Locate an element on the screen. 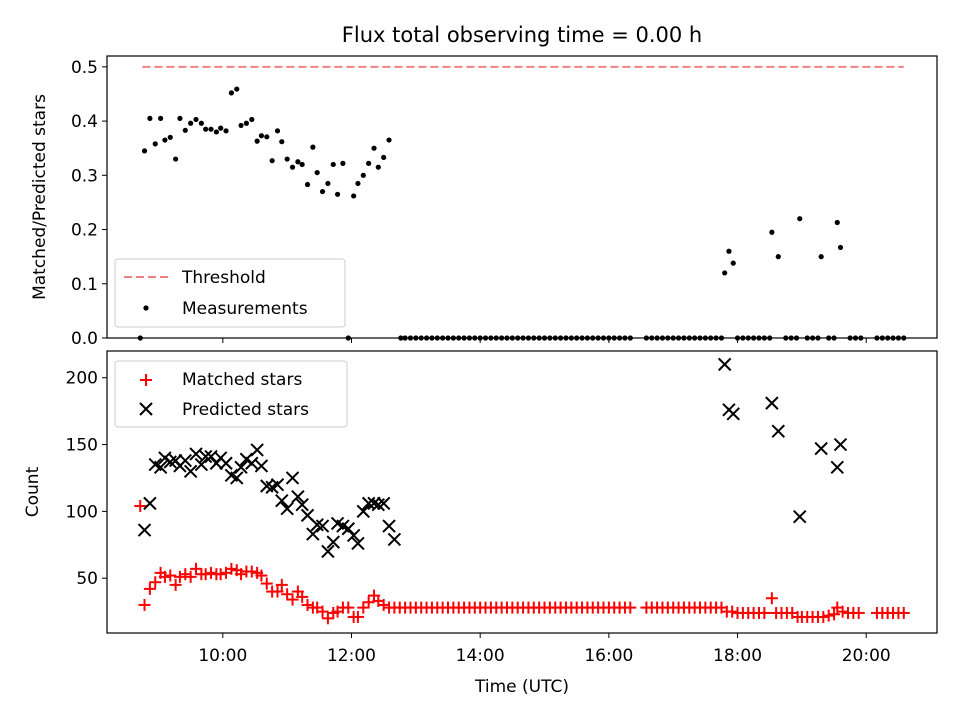  x-tick-label: 18:00 is located at coordinates (737, 656).